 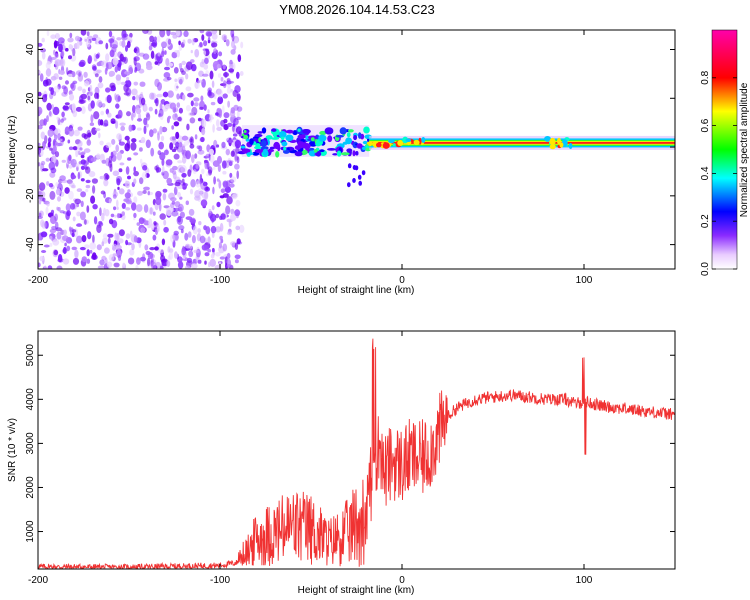 What do you see at coordinates (584, 280) in the screenshot?
I see `heat-xtick-label: 100` at bounding box center [584, 280].